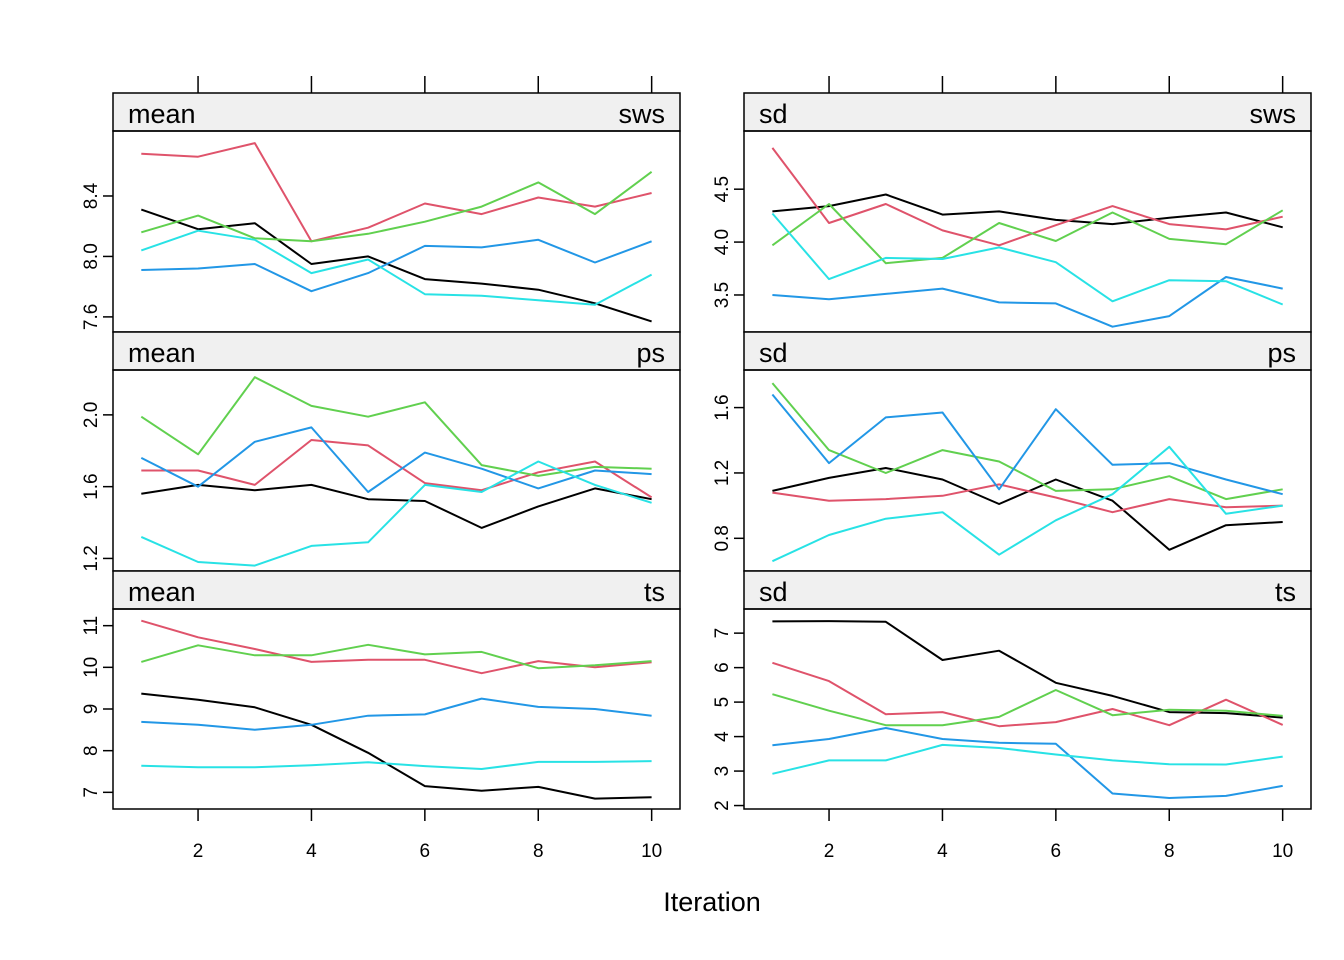 The height and width of the screenshot is (960, 1344). Describe the element at coordinates (396, 590) in the screenshot. I see `strip-mean-ts` at that location.